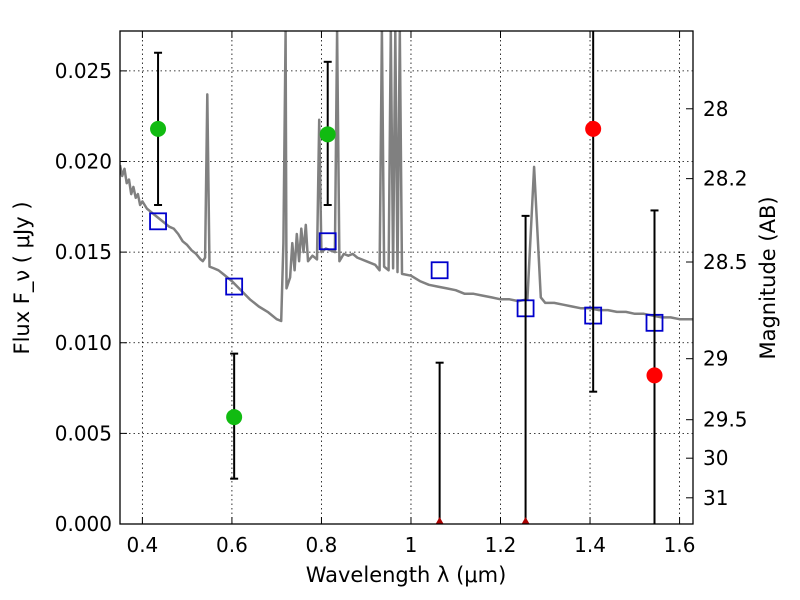 This screenshot has height=600, width=800. Describe the element at coordinates (91, 297) in the screenshot. I see `y-axis: 0.000 0.005 0.010 0.015 0.020 0.025` at that location.